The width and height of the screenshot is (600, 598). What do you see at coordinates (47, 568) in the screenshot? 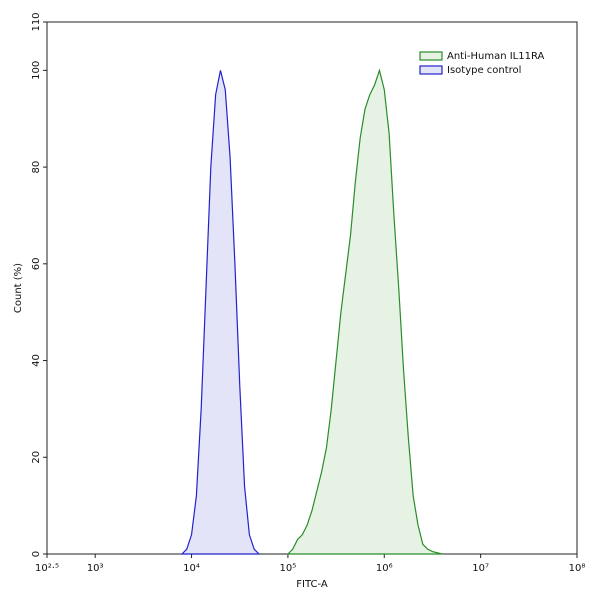
I see `x-tick-label: 10²·⁵` at bounding box center [47, 568].